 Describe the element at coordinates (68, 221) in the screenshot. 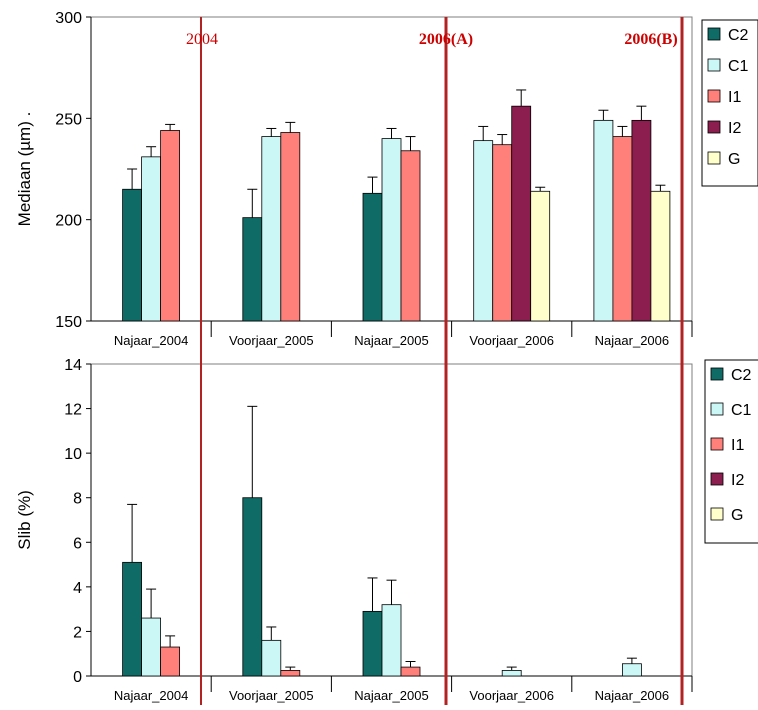

I see `y-tick-label: 200` at that location.